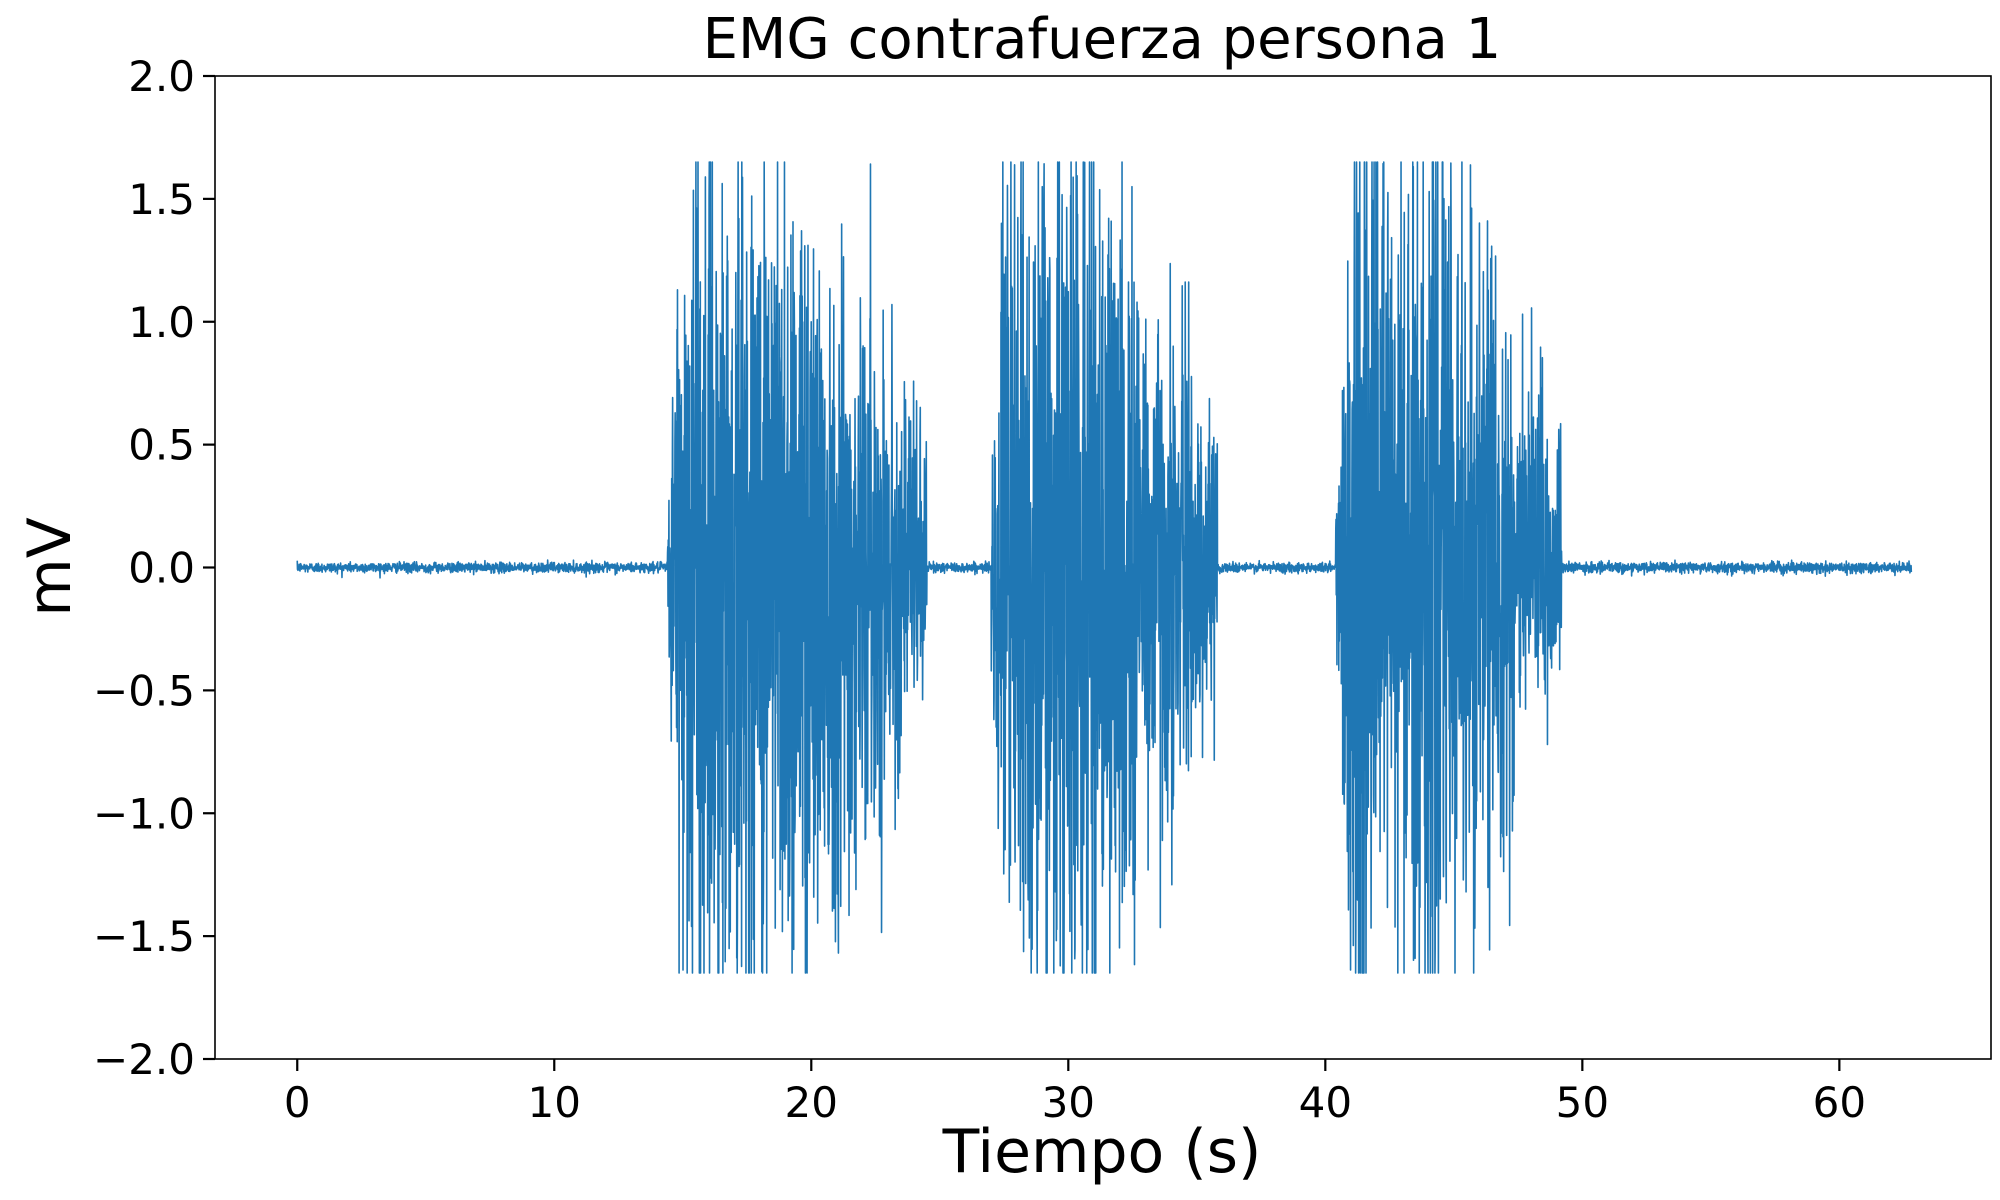 Image resolution: width=2000 pixels, height=1200 pixels. Describe the element at coordinates (297, 1102) in the screenshot. I see `x-tick-label: 0` at that location.